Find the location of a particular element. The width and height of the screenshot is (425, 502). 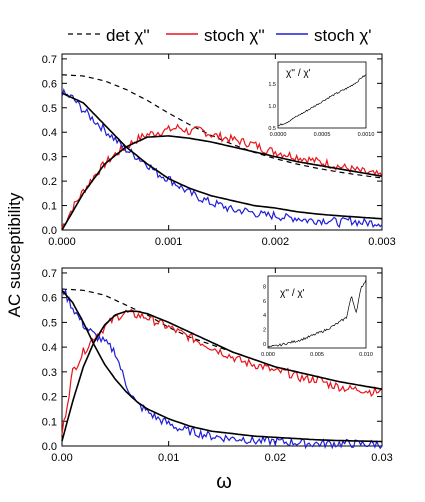

inset-plot: 0.000 0.005 0.010 0 2 4 6 8 χ'' / χ' is located at coordinates (317, 316).